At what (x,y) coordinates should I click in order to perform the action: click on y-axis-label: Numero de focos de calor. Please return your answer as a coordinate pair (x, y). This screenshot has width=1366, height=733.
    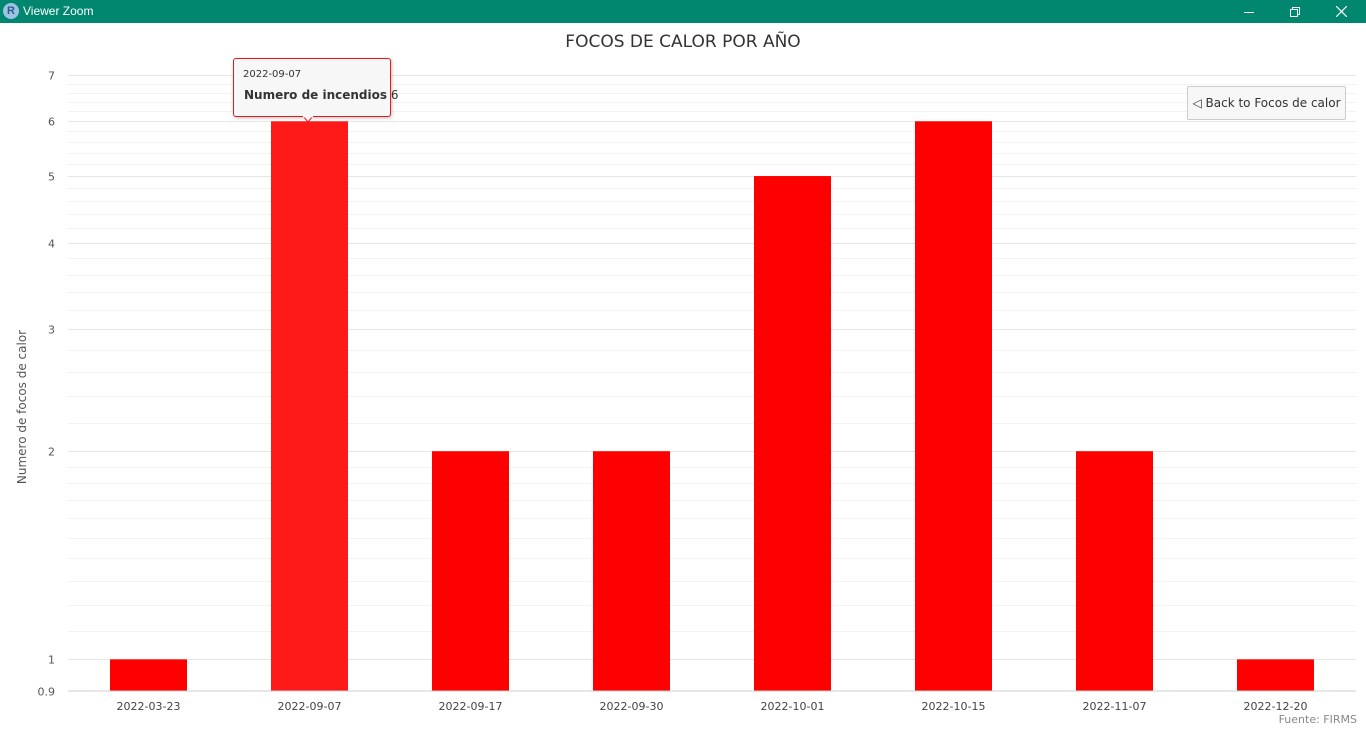
    Looking at the image, I should click on (22, 407).